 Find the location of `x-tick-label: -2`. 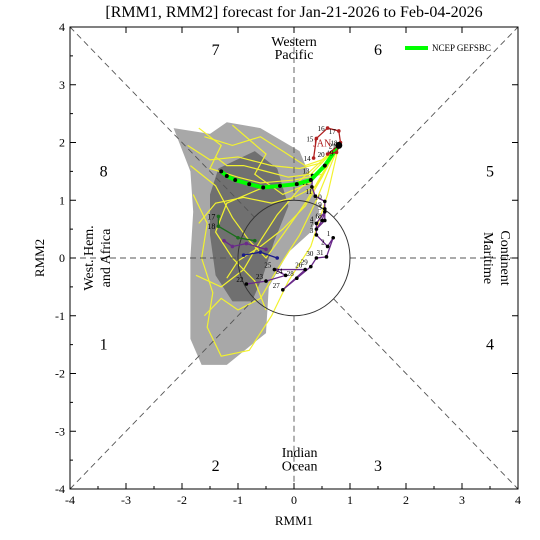

x-tick-label: -2 is located at coordinates (182, 500).